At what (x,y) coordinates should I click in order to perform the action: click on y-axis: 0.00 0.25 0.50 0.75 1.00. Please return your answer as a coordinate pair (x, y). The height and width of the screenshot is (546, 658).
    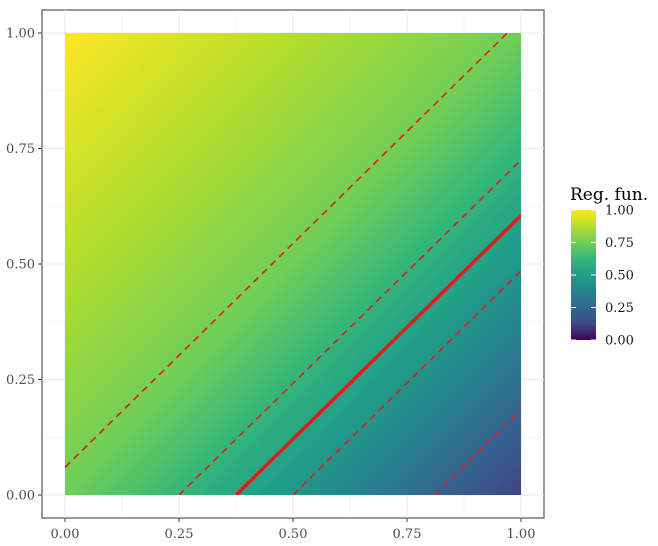
    Looking at the image, I should click on (24, 265).